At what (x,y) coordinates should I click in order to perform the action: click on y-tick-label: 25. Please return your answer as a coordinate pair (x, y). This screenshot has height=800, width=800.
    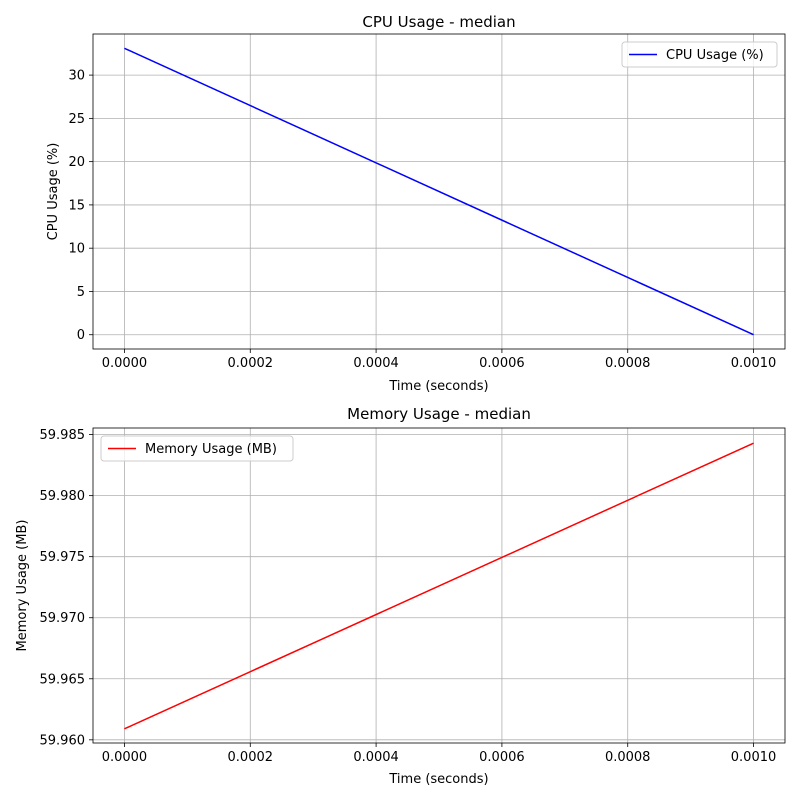
    Looking at the image, I should click on (76, 119).